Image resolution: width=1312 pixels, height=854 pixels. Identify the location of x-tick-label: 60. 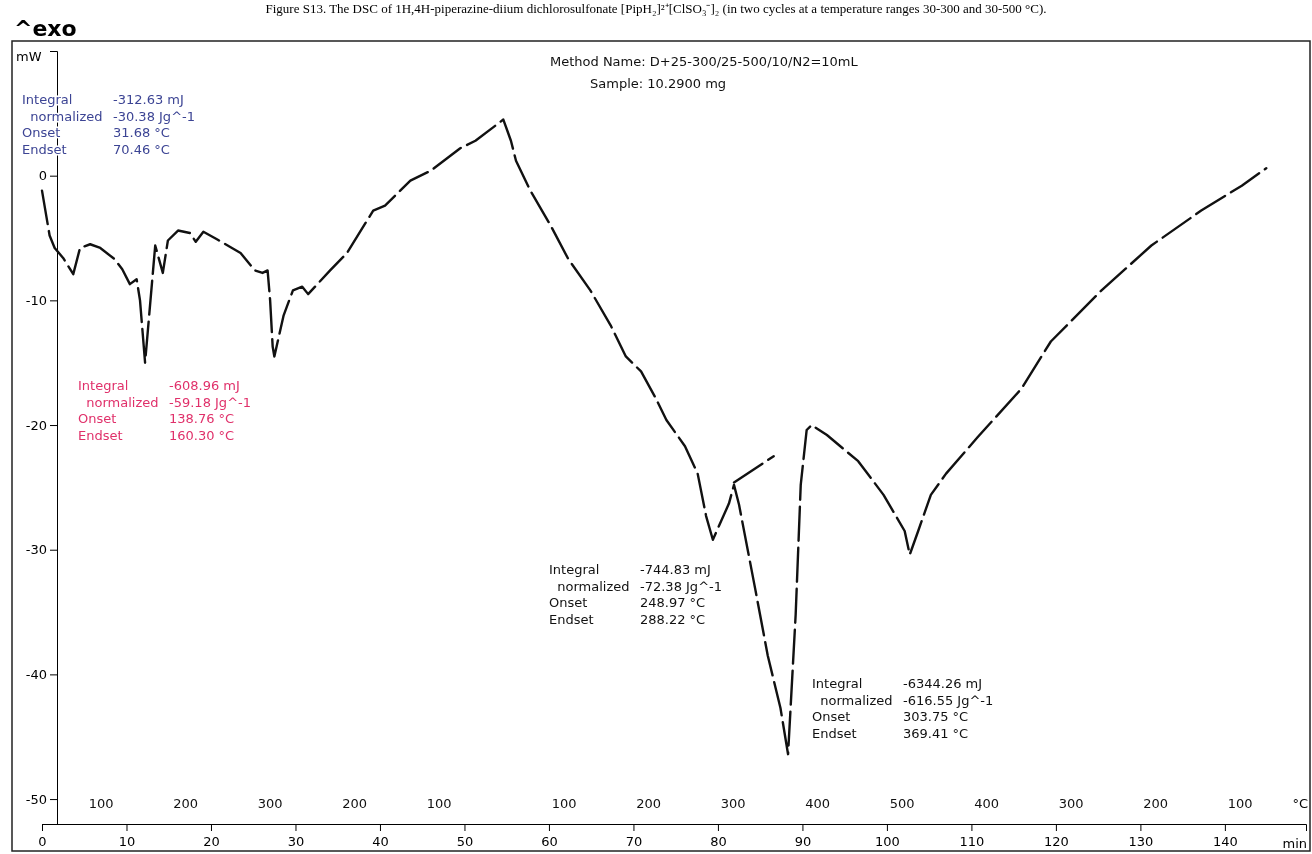
(549, 841).